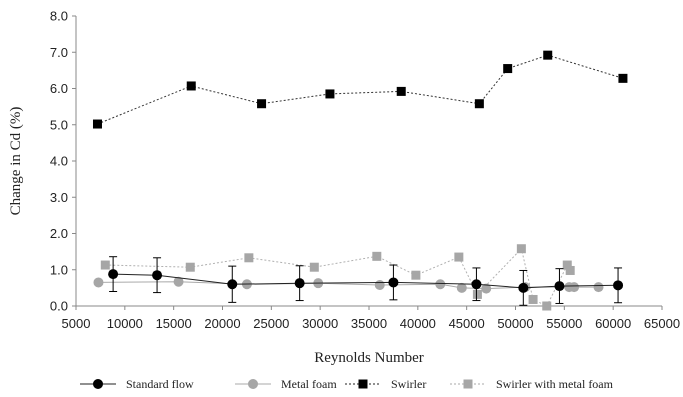  I want to click on x-tick-label: 30000, so click(320, 323).